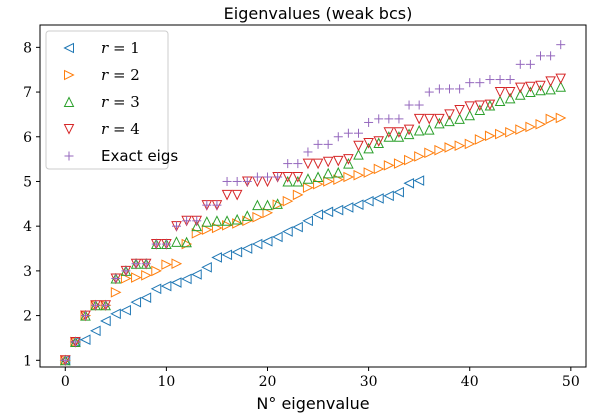  What do you see at coordinates (27, 361) in the screenshot?
I see `y-tick-label: 1` at bounding box center [27, 361].